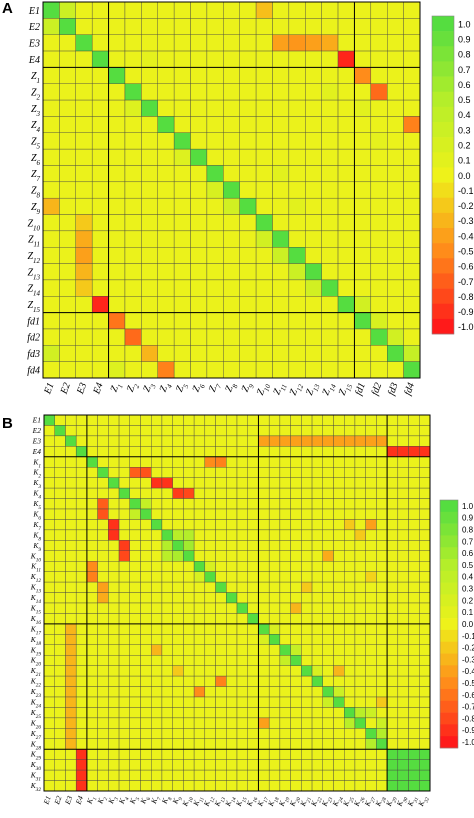 The height and width of the screenshot is (818, 474). Describe the element at coordinates (468, 718) in the screenshot. I see `colorbar-tick-label: -0.8` at that location.